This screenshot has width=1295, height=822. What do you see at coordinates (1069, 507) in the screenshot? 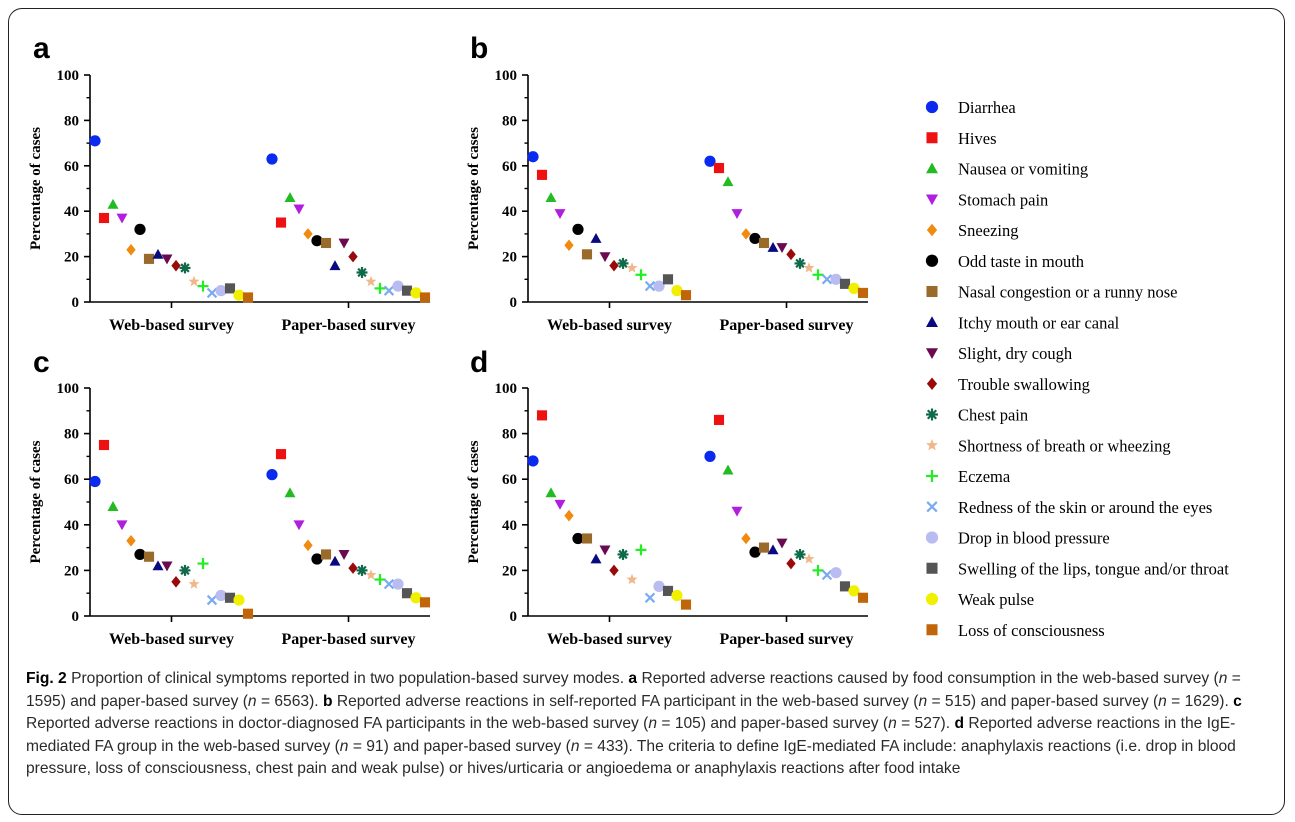
I see `legend-item: Redness of the skin or around the eyes` at bounding box center [1069, 507].